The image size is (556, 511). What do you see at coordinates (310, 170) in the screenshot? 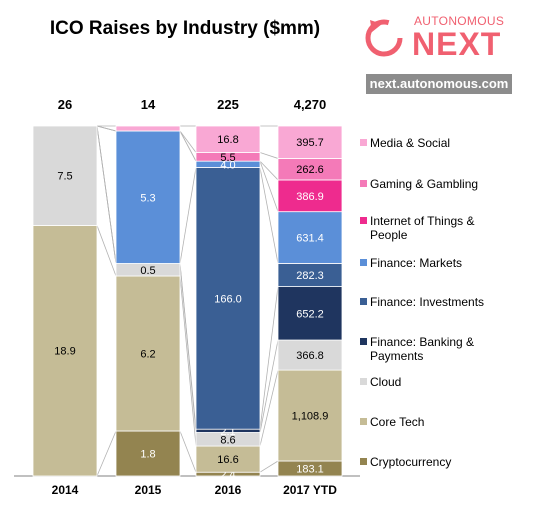
I see `data-label-gaming-gambling-2017-ytd: 262.6` at bounding box center [310, 170].